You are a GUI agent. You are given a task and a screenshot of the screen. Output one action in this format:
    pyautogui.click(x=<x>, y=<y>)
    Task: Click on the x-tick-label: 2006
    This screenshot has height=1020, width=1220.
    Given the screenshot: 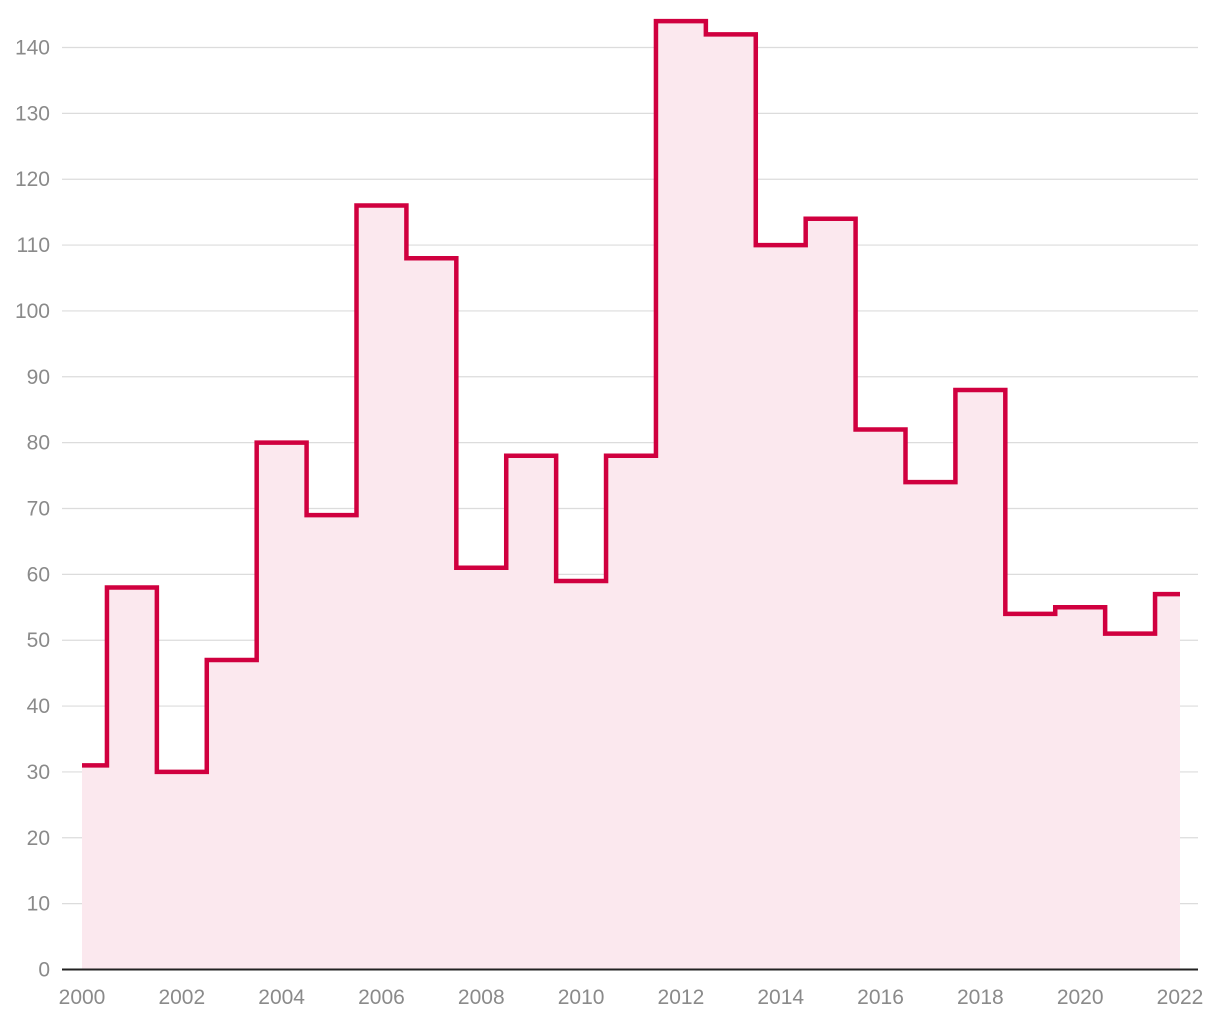 What is the action you would take?
    pyautogui.click(x=381, y=997)
    